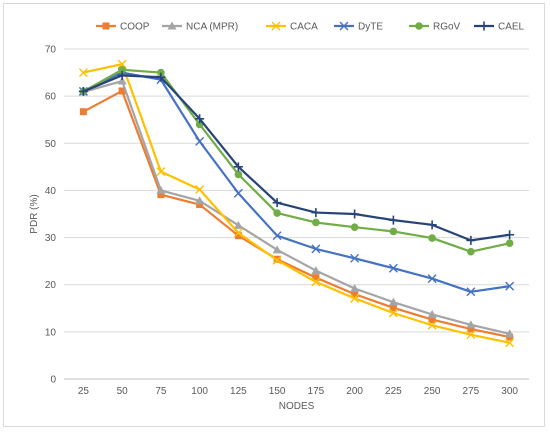 The image size is (550, 436). What do you see at coordinates (511, 27) in the screenshot?
I see `legend-label: CAEL` at bounding box center [511, 27].